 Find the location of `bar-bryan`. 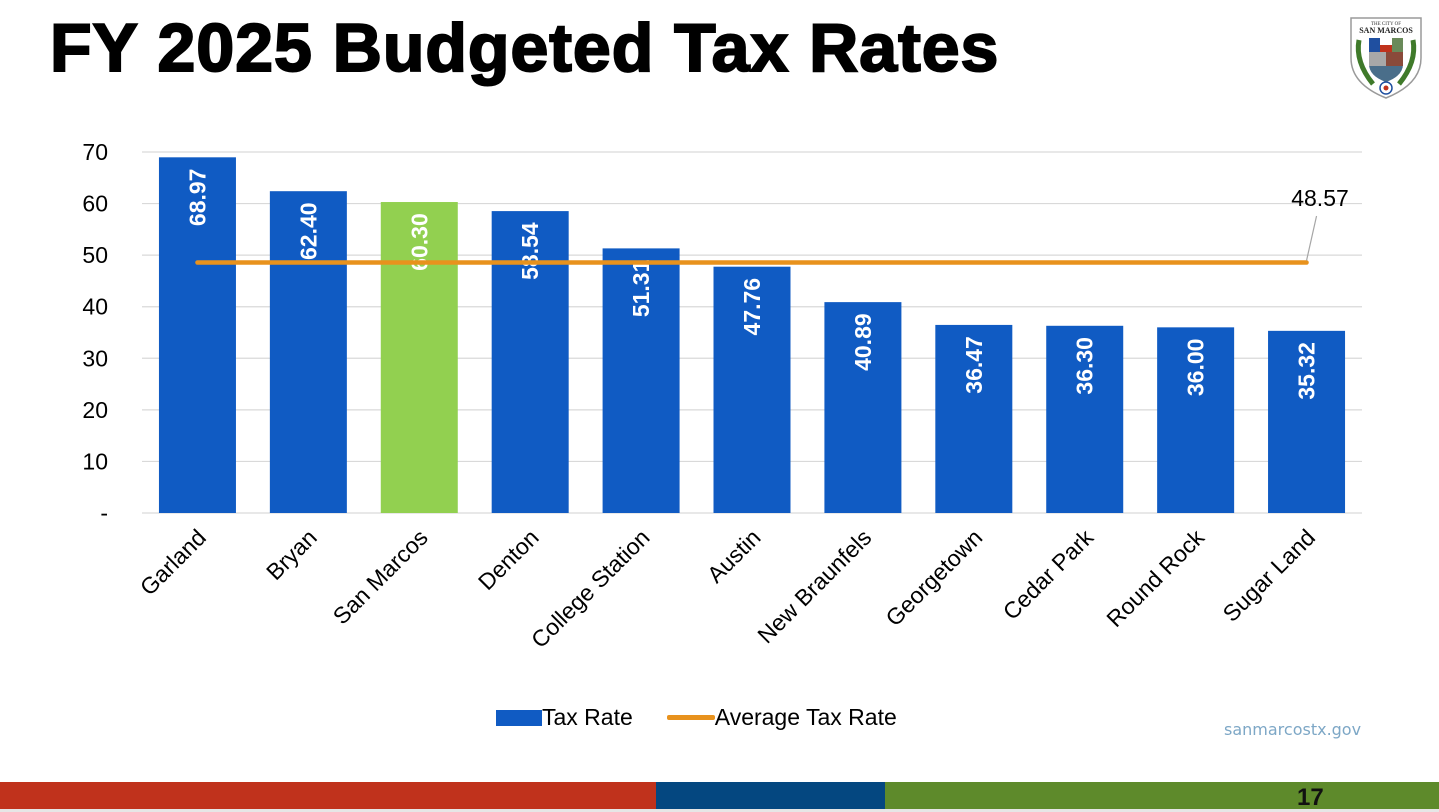

bar-bryan is located at coordinates (308, 352).